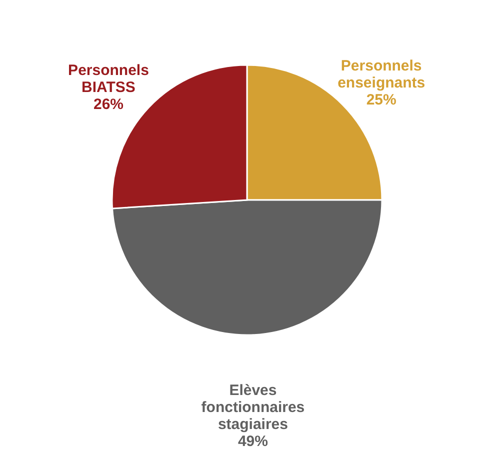 Image resolution: width=495 pixels, height=463 pixels. Describe the element at coordinates (108, 104) in the screenshot. I see `data-label: 26%` at that location.